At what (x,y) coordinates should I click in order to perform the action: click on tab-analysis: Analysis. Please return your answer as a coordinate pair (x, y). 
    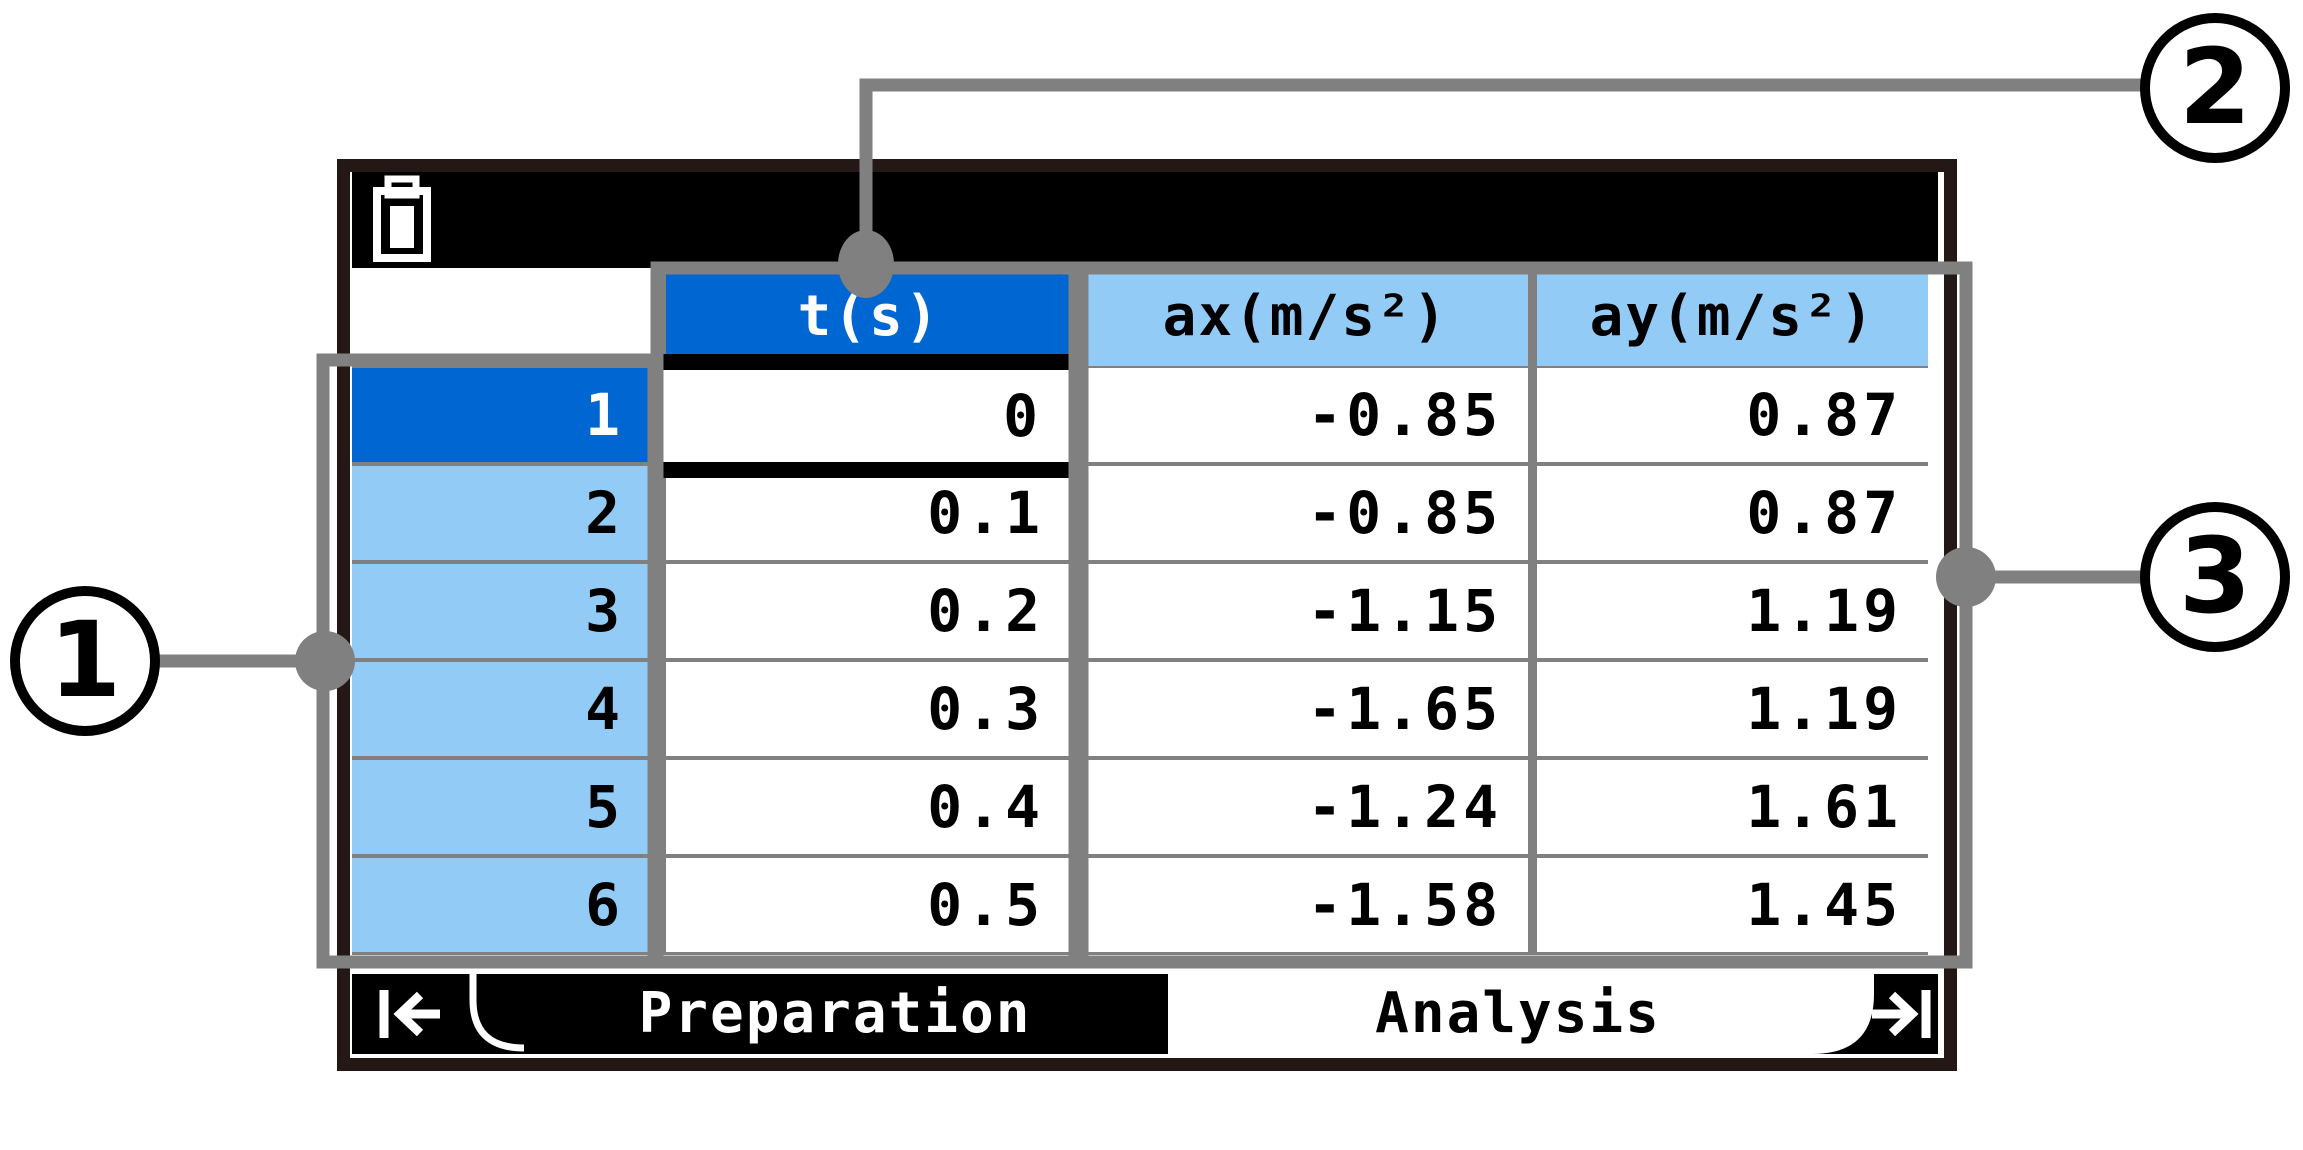
    Looking at the image, I should click on (1518, 1013).